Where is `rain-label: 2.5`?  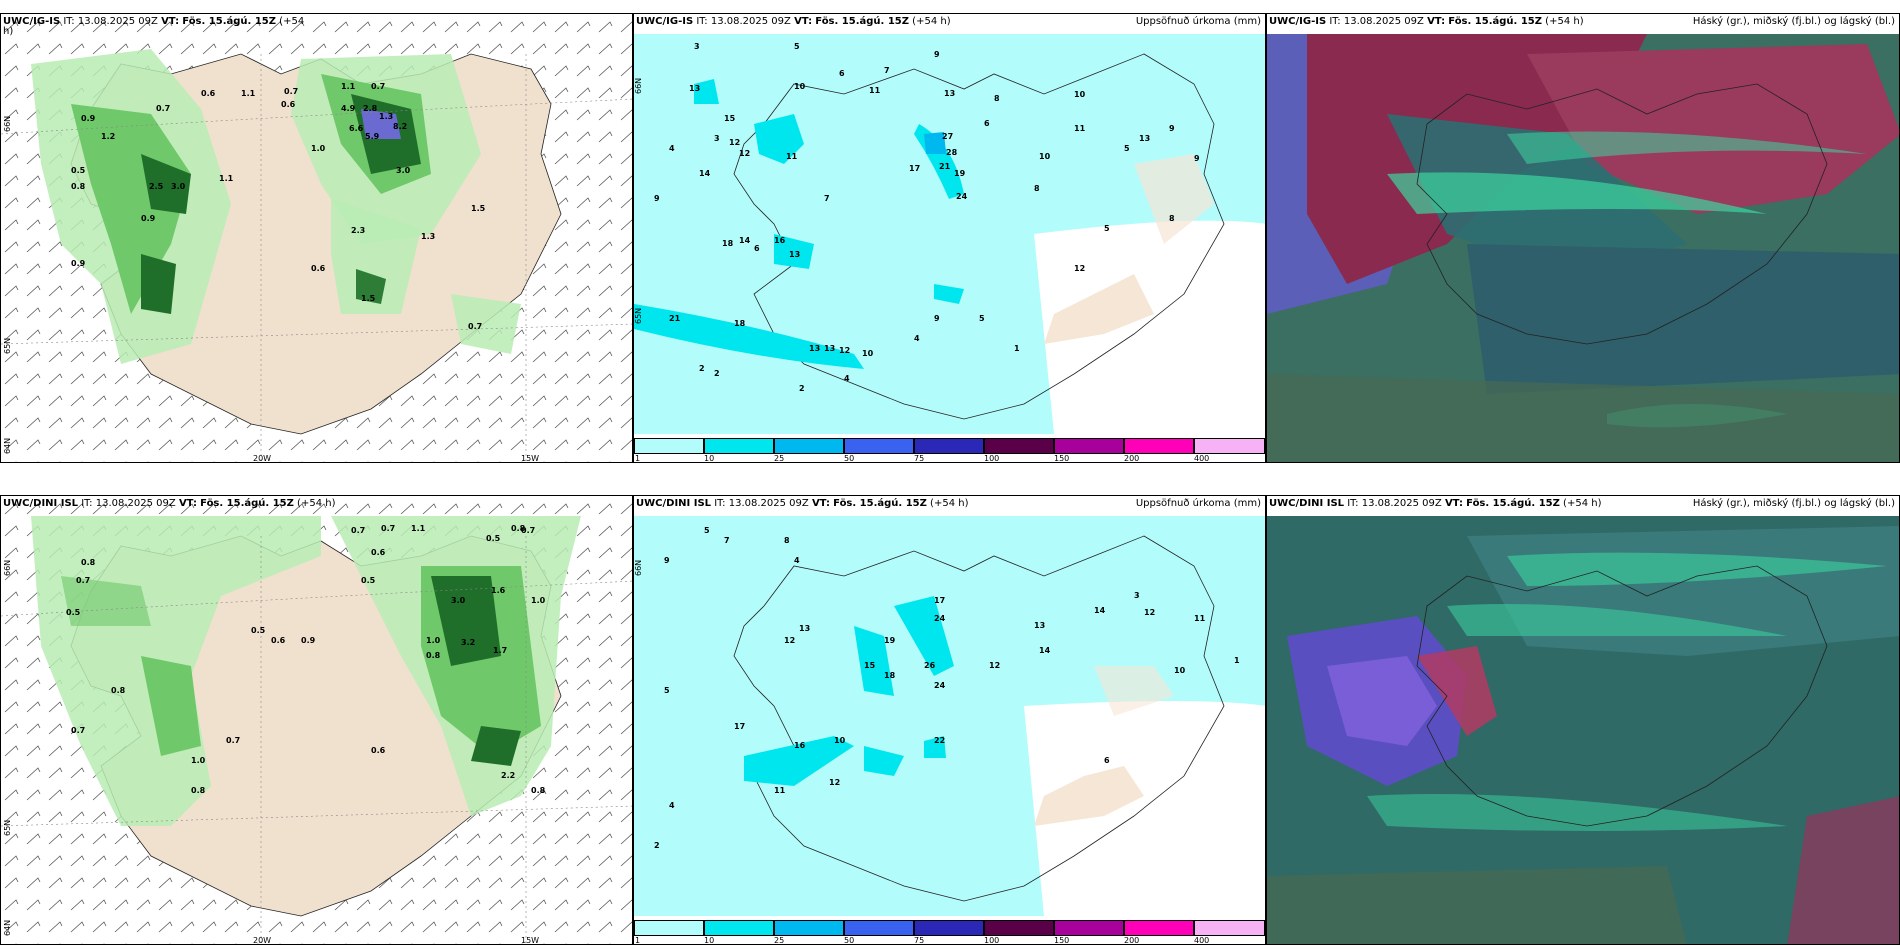
rain-label: 2.5 is located at coordinates (156, 186).